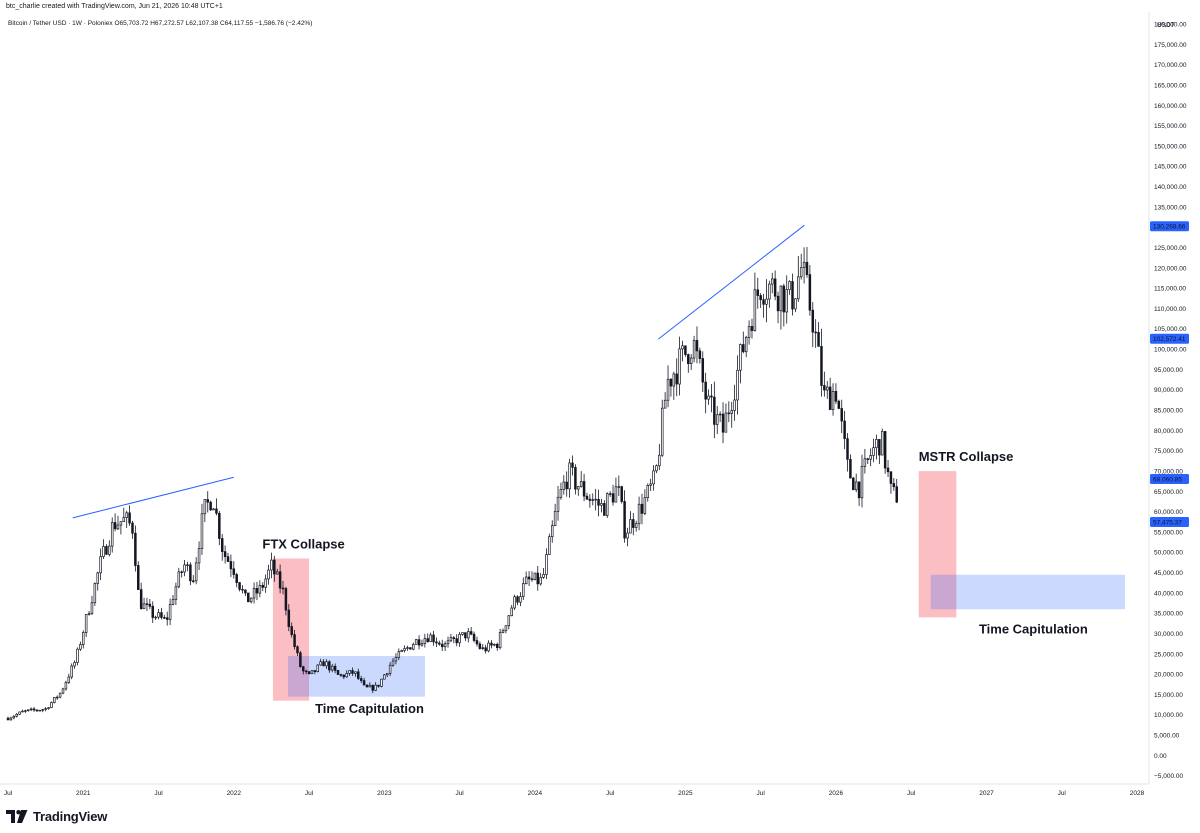 The width and height of the screenshot is (1200, 833). Describe the element at coordinates (1170, 65) in the screenshot. I see `y-tick-label: 170,000.00` at that location.